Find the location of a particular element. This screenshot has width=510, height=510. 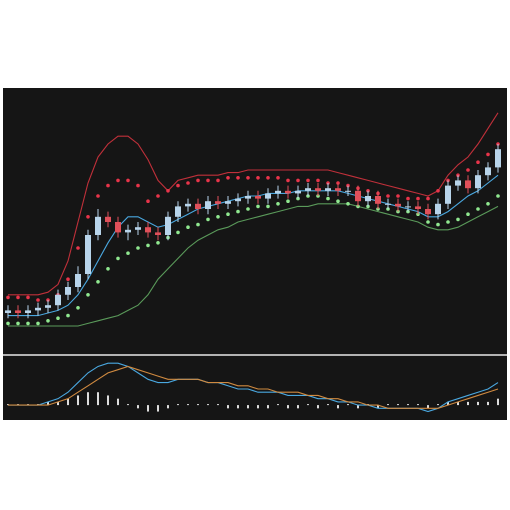

indicator-line is located at coordinates (253, 387).